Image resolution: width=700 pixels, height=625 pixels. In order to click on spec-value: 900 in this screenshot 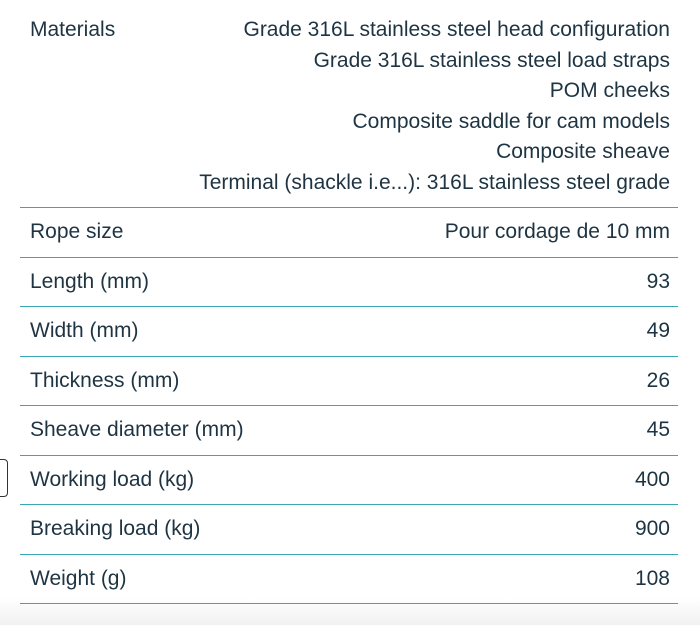, I will do `click(652, 528)`.